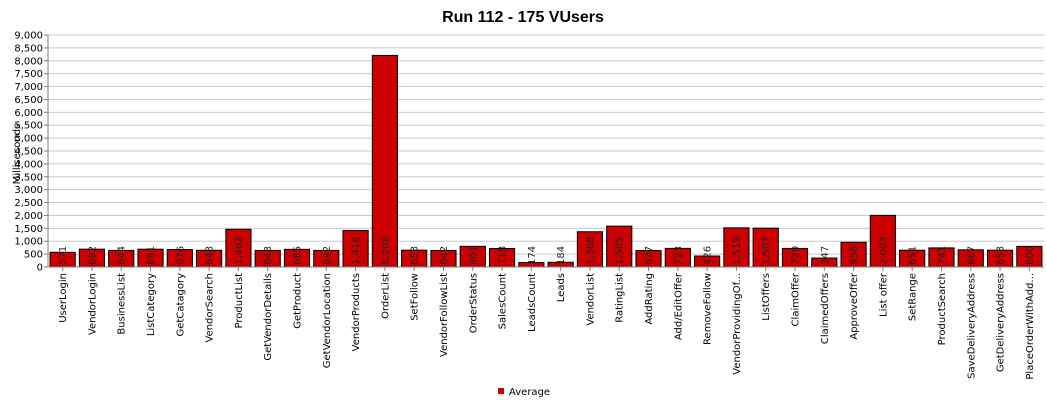  I want to click on x-tick-label: SaveDeliveryAddress, so click(971, 326).